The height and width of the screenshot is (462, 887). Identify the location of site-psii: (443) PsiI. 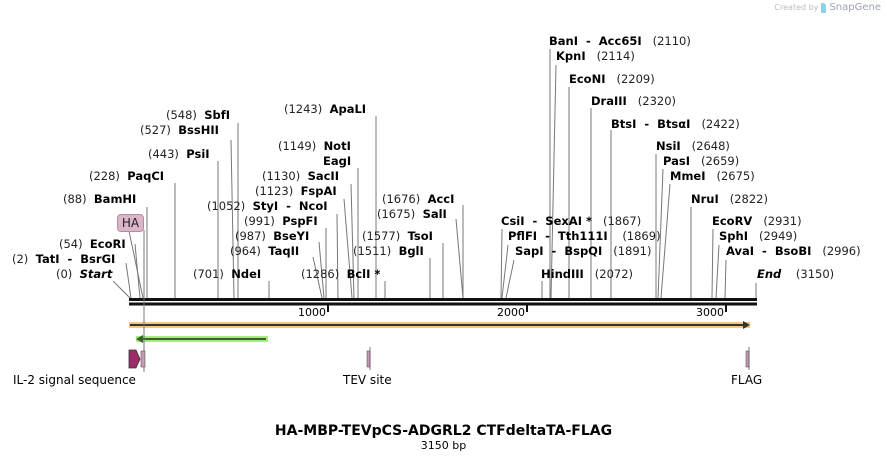
(179, 154).